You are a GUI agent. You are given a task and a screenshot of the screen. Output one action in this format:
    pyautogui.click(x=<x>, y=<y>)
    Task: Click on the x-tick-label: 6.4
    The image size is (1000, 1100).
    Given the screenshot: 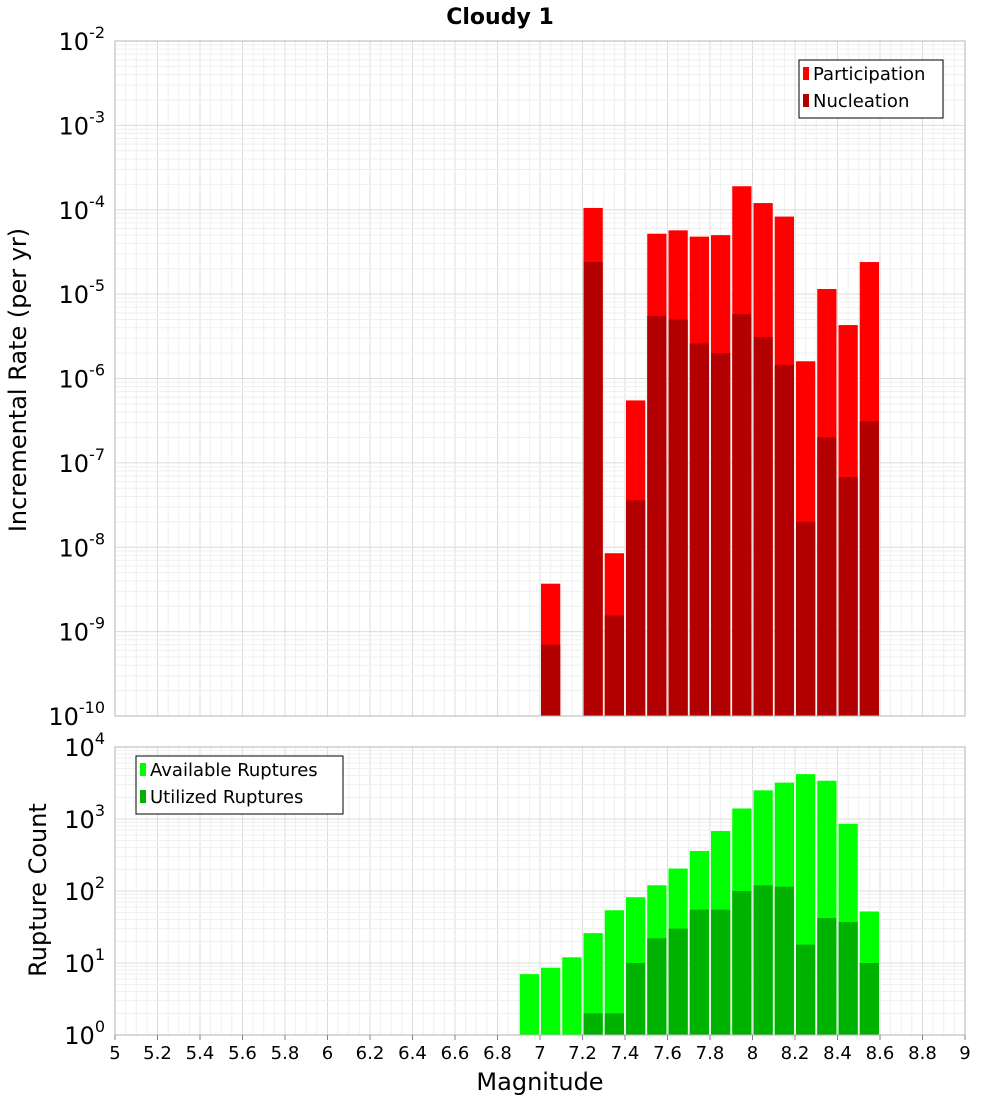 What is the action you would take?
    pyautogui.click(x=412, y=1053)
    